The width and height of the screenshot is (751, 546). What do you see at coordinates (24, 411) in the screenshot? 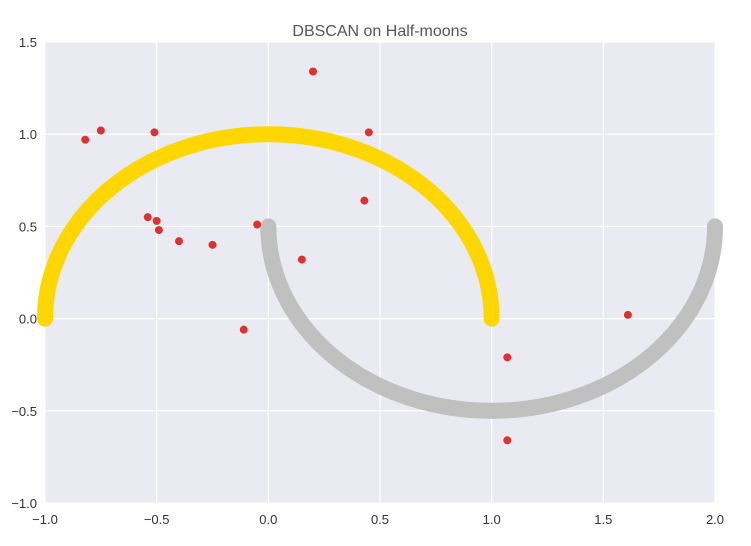
I see `y-tick-label: −0.5` at bounding box center [24, 411].